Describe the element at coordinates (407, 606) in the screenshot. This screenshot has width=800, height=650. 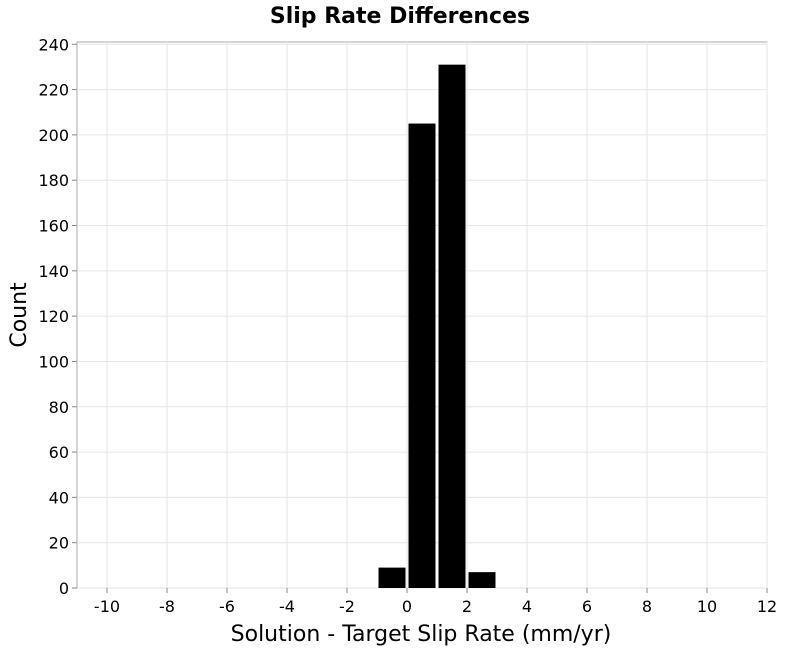
I see `x-tick-label: 0` at that location.